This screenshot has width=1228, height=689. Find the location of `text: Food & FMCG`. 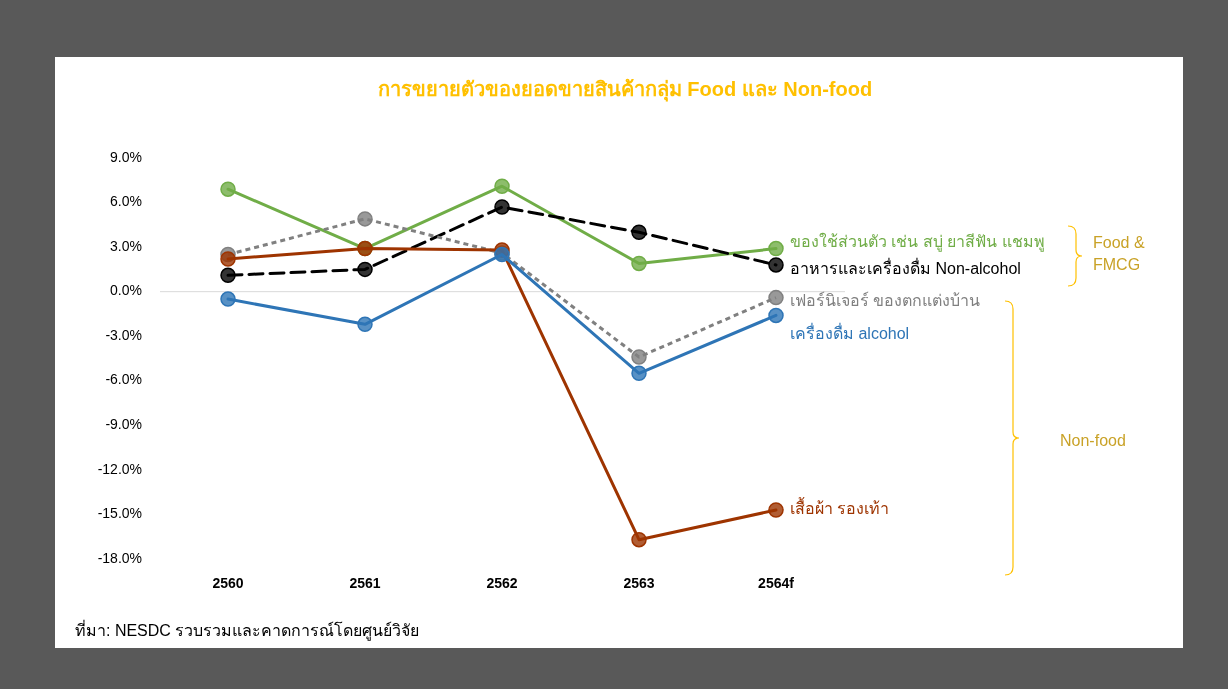

text: Food & FMCG is located at coordinates (1119, 253).